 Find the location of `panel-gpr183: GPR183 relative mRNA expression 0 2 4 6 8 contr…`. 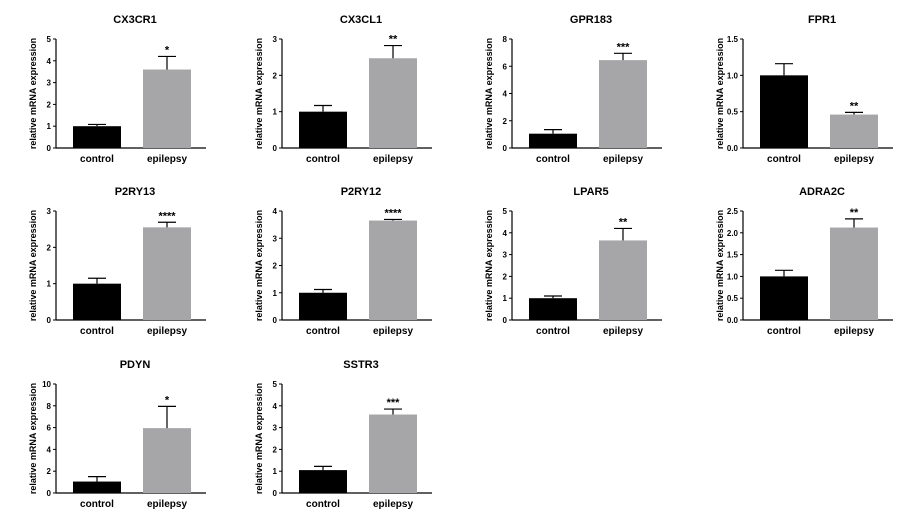

panel-gpr183: GPR183 relative mRNA expression 0 2 4 6 8 contr… is located at coordinates (573, 89).